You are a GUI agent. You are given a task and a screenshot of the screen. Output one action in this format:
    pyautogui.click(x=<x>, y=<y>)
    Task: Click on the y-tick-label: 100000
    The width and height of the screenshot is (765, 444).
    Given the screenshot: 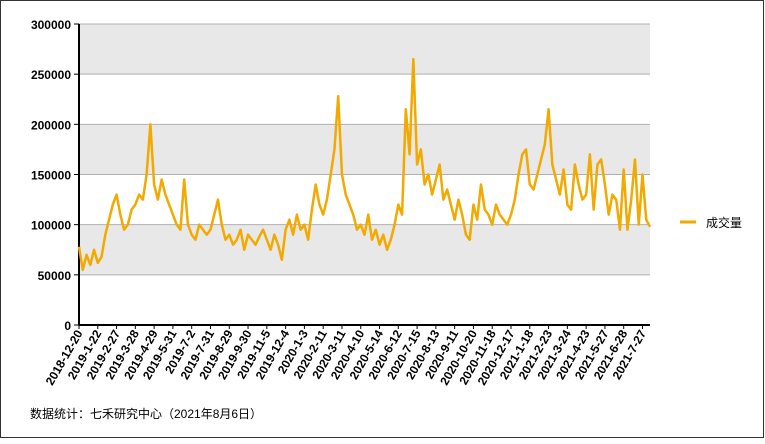 What is the action you would take?
    pyautogui.click(x=51, y=226)
    